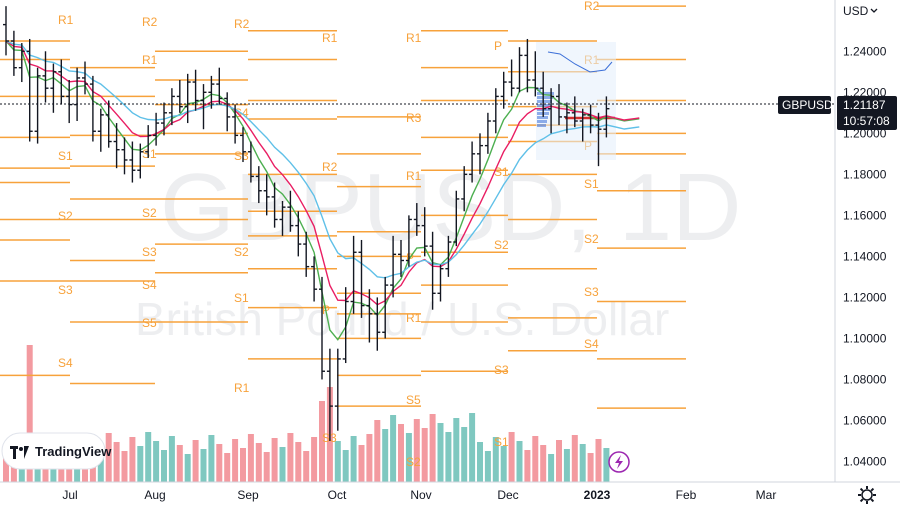 This screenshot has height=510, width=900. I want to click on x-tick-label: 2023, so click(597, 495).